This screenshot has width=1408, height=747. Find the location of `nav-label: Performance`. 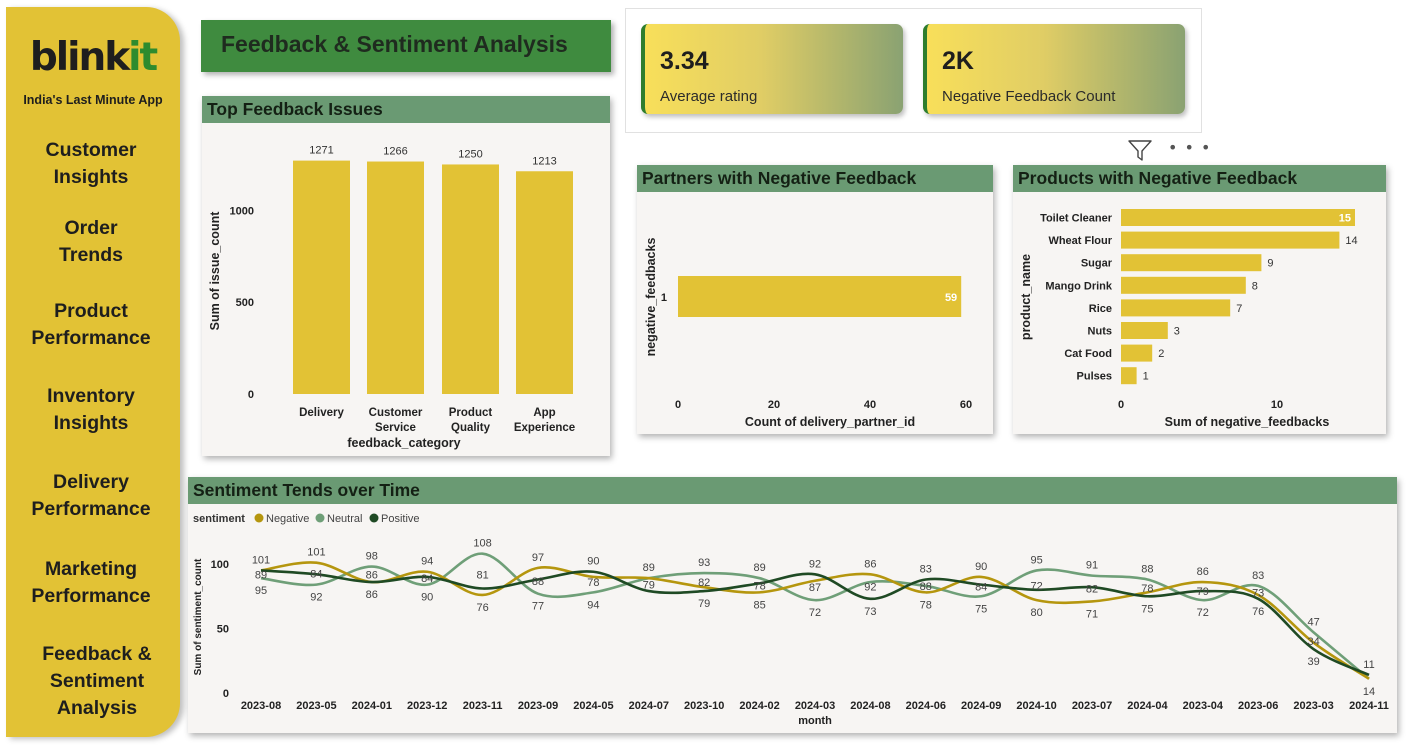

nav-label: Performance is located at coordinates (91, 596).